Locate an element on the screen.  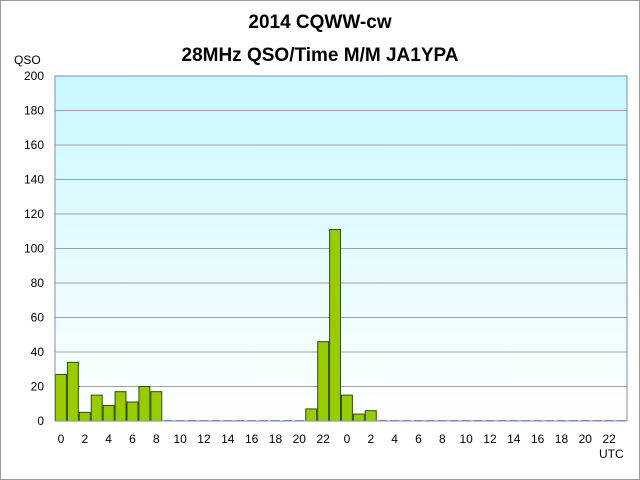
y-tick-label: 40 is located at coordinates (38, 352).